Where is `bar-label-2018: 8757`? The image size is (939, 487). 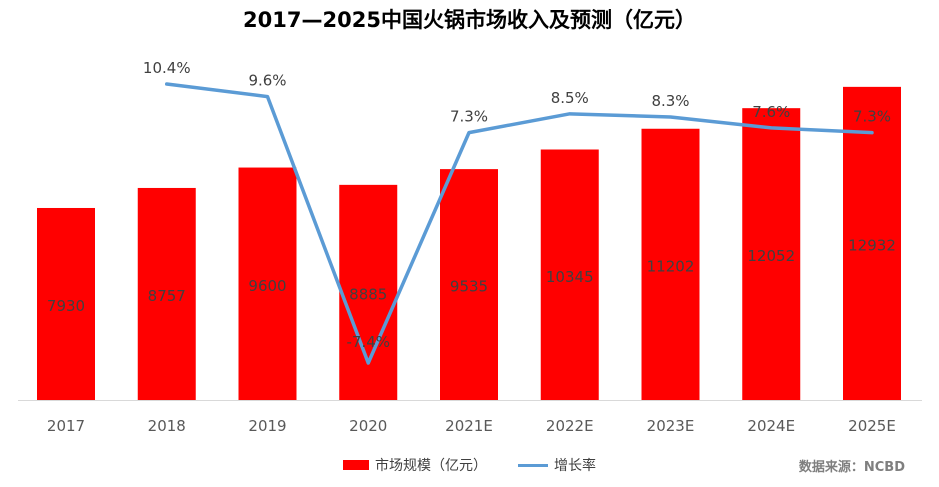
bar-label-2018: 8757 is located at coordinates (167, 296).